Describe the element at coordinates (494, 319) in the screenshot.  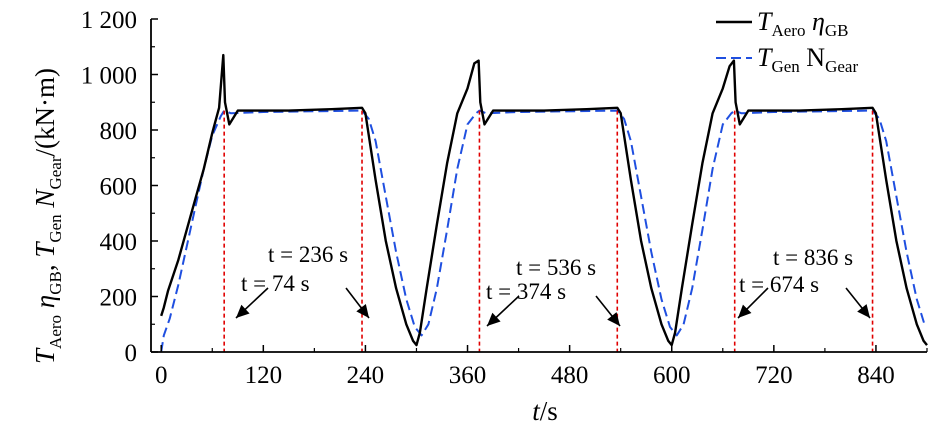
I see `arrow-t374-head` at that location.